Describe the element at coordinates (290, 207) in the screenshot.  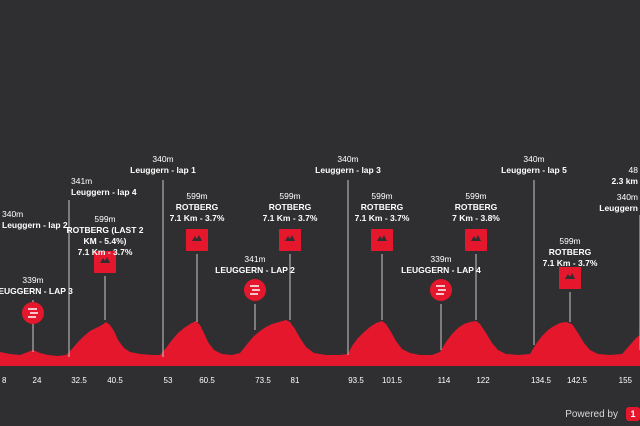
I see `label-rotberg-3-line-1: ROTBERG` at that location.